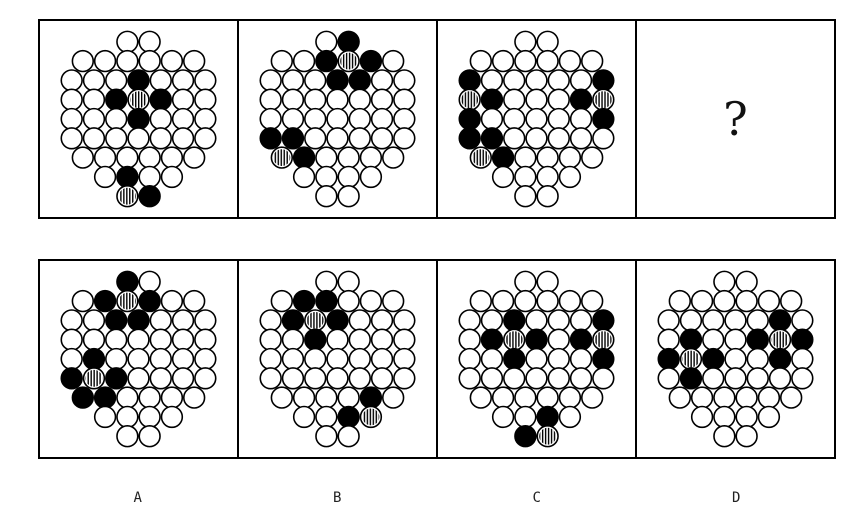 The image size is (868, 524). What do you see at coordinates (137, 498) in the screenshot?
I see `option-label-a: A` at bounding box center [137, 498].